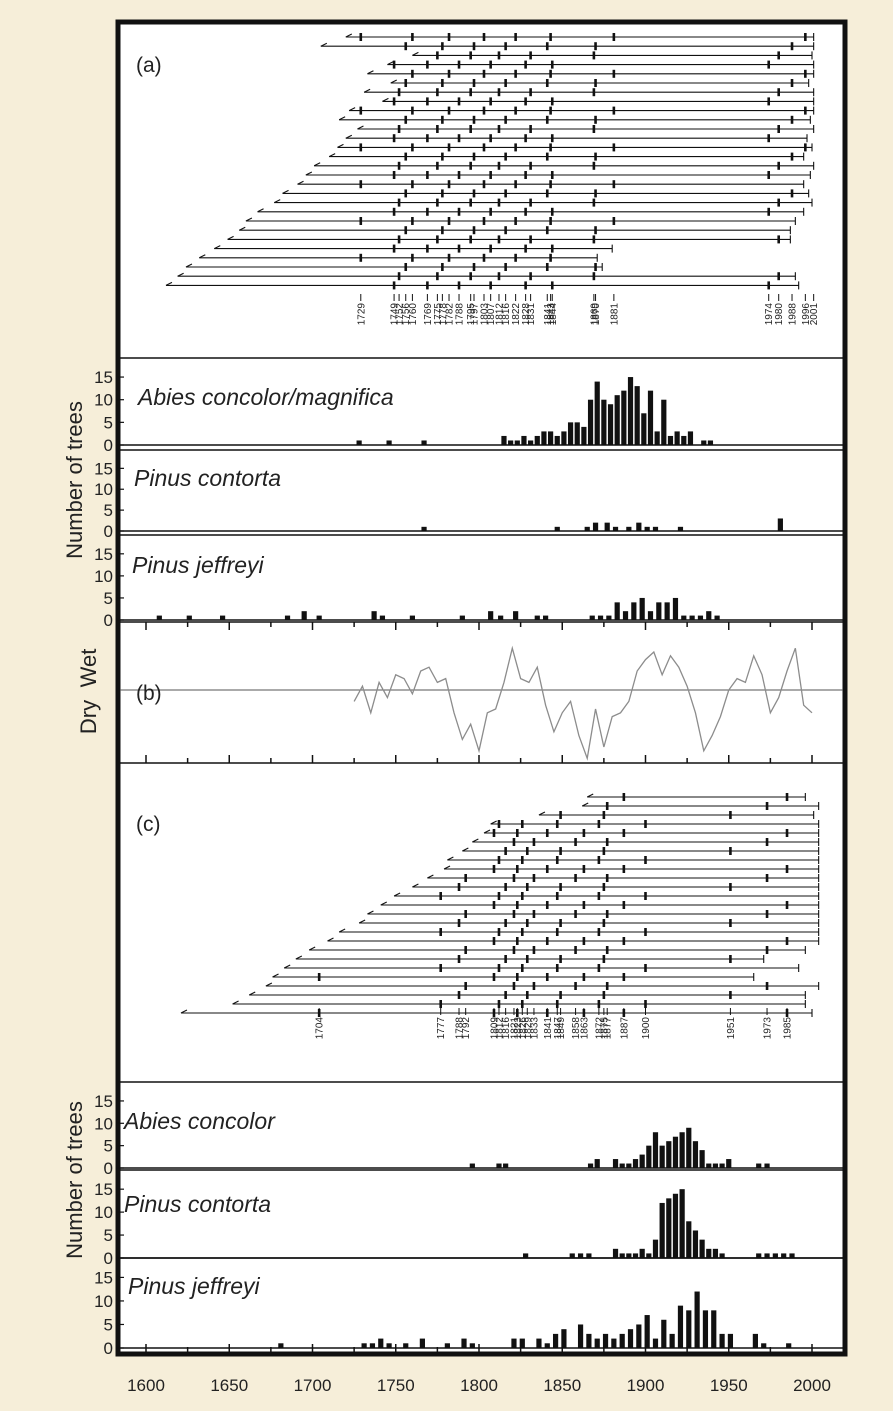 This screenshot has width=893, height=1411. I want to click on x-tick-label: 1800, so click(479, 1385).